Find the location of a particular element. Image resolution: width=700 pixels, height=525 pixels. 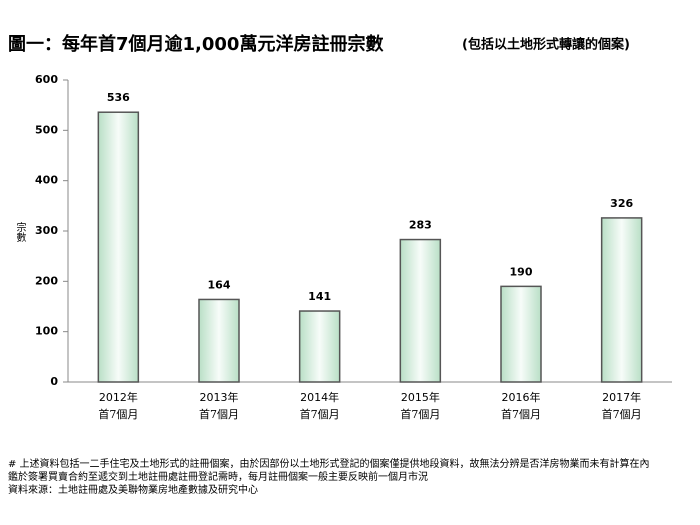

data-label: 164 is located at coordinates (219, 284).